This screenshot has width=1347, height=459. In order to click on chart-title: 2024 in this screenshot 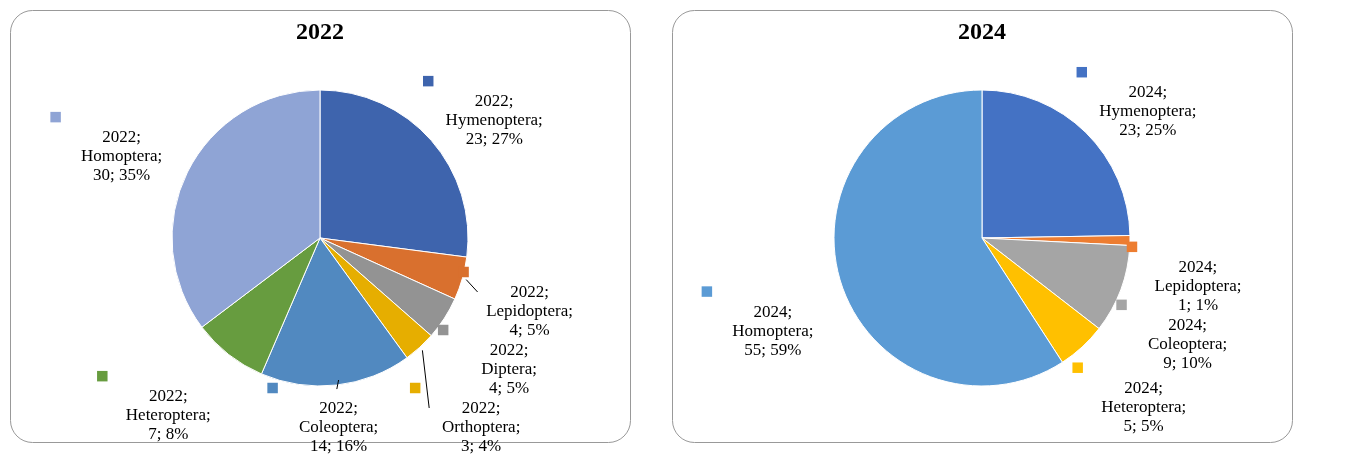, I will do `click(982, 31)`.